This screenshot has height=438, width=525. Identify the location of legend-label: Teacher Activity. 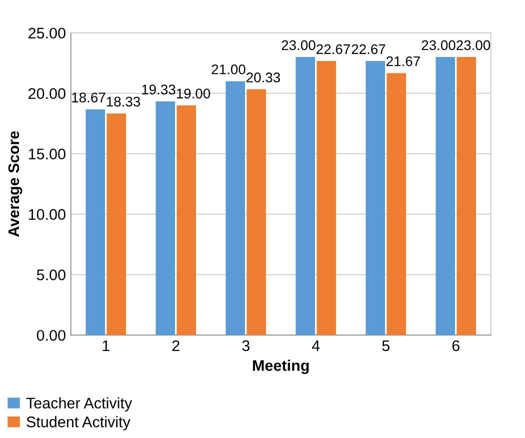
(79, 404).